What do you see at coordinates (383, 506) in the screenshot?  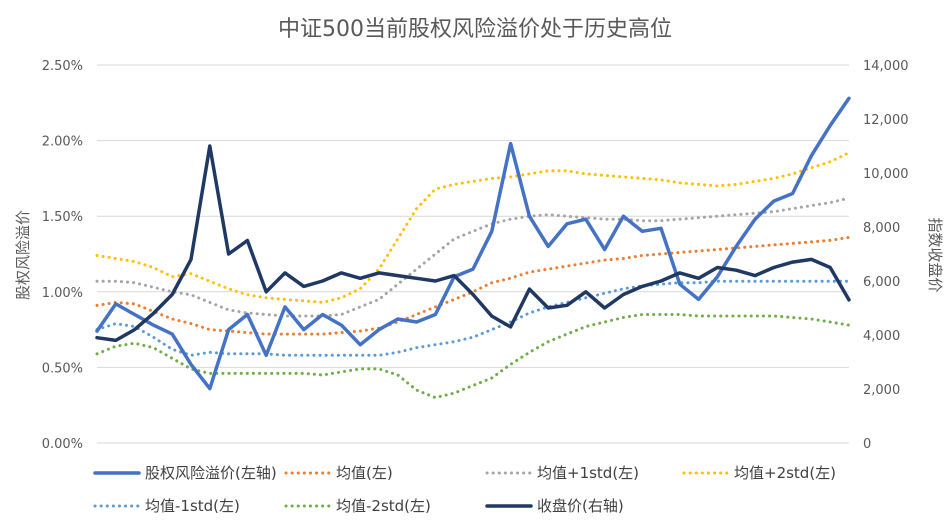 I see `legend-label: 均值-2std(左)` at bounding box center [383, 506].